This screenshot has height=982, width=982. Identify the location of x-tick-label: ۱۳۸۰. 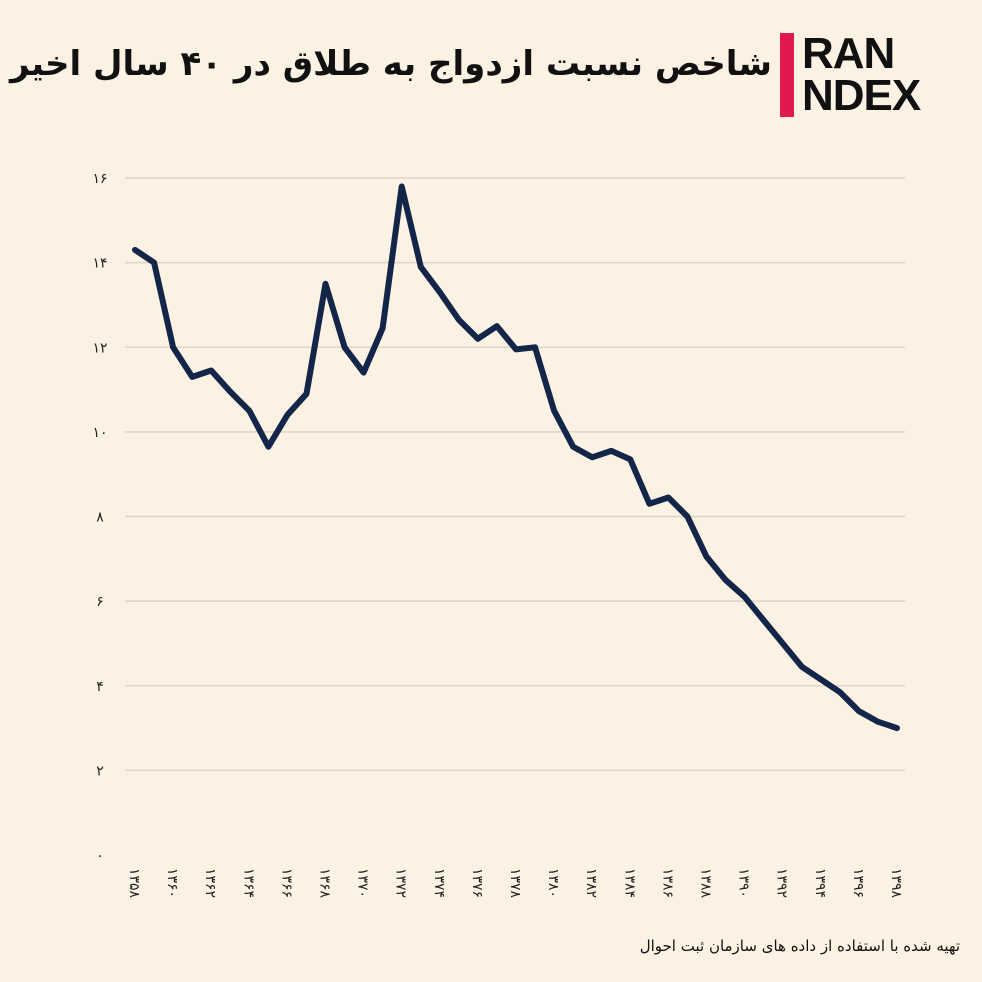
(553, 883).